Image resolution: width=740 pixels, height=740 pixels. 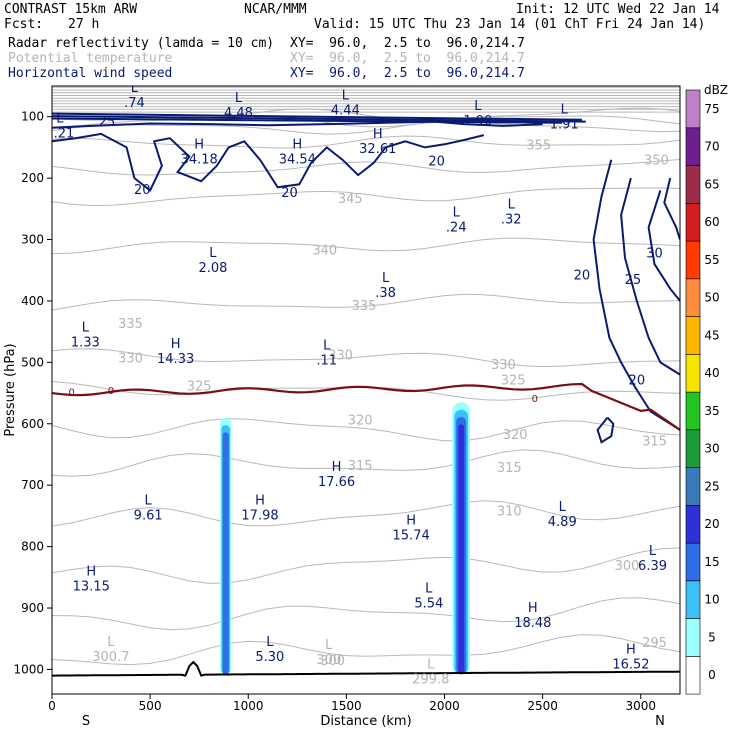 I want to click on terrain-line, so click(x=366, y=668).